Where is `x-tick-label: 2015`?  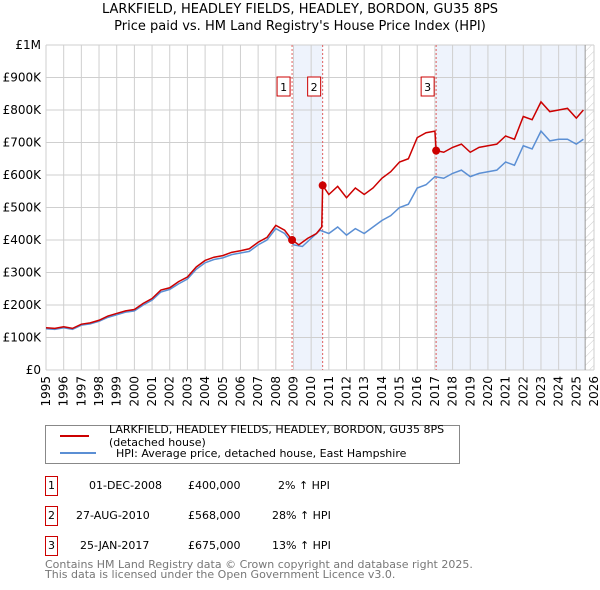
x-tick-label: 2015 is located at coordinates (400, 391).